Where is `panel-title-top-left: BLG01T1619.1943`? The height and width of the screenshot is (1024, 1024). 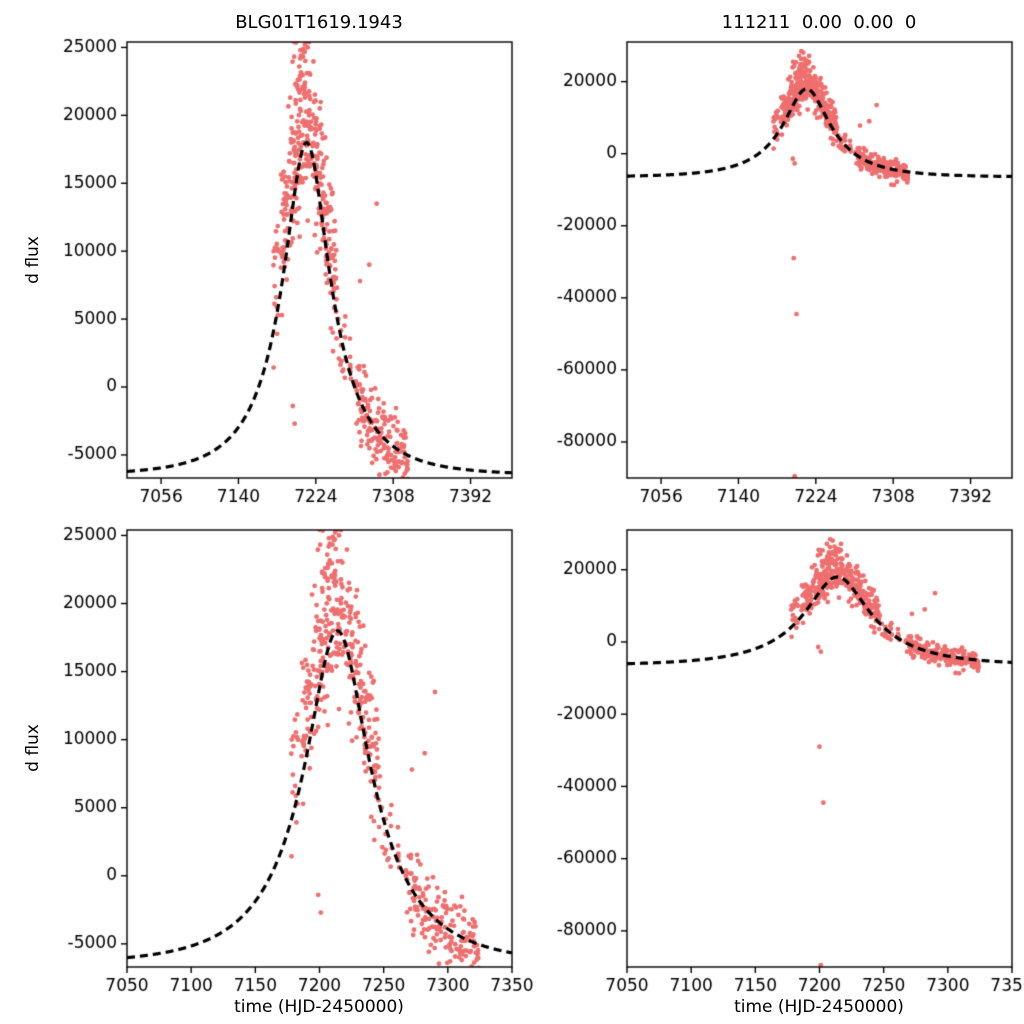 panel-title-top-left: BLG01T1619.1943 is located at coordinates (319, 22).